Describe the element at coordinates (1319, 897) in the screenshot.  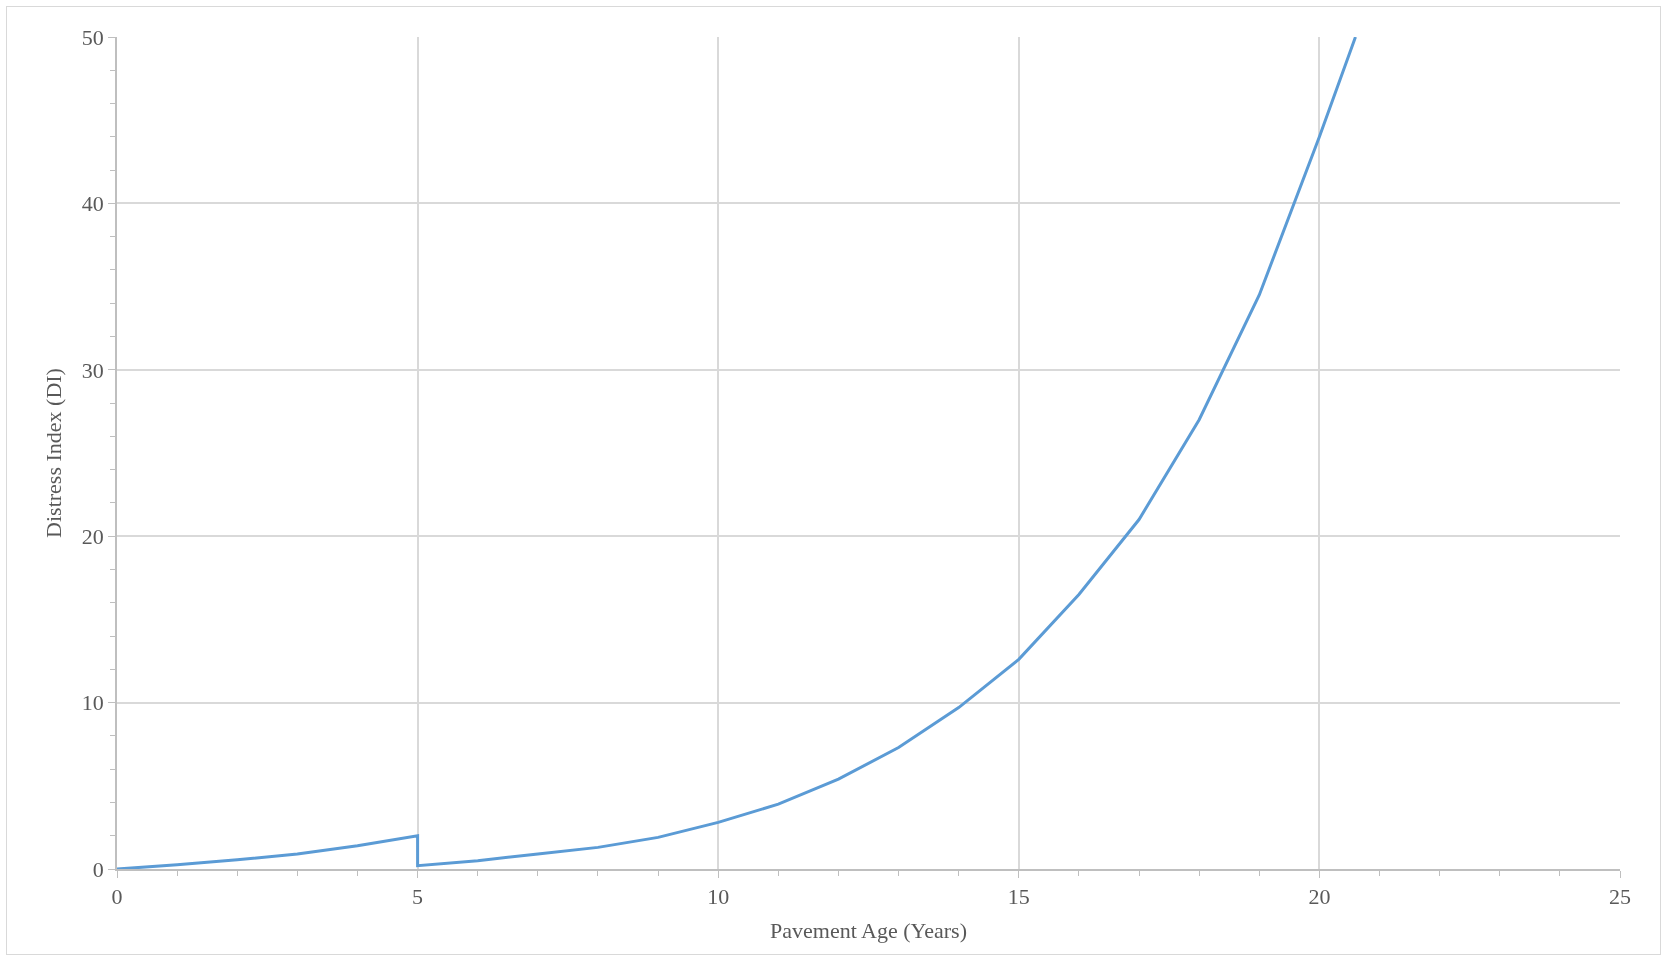
I see `x-tick-label: 20` at that location.